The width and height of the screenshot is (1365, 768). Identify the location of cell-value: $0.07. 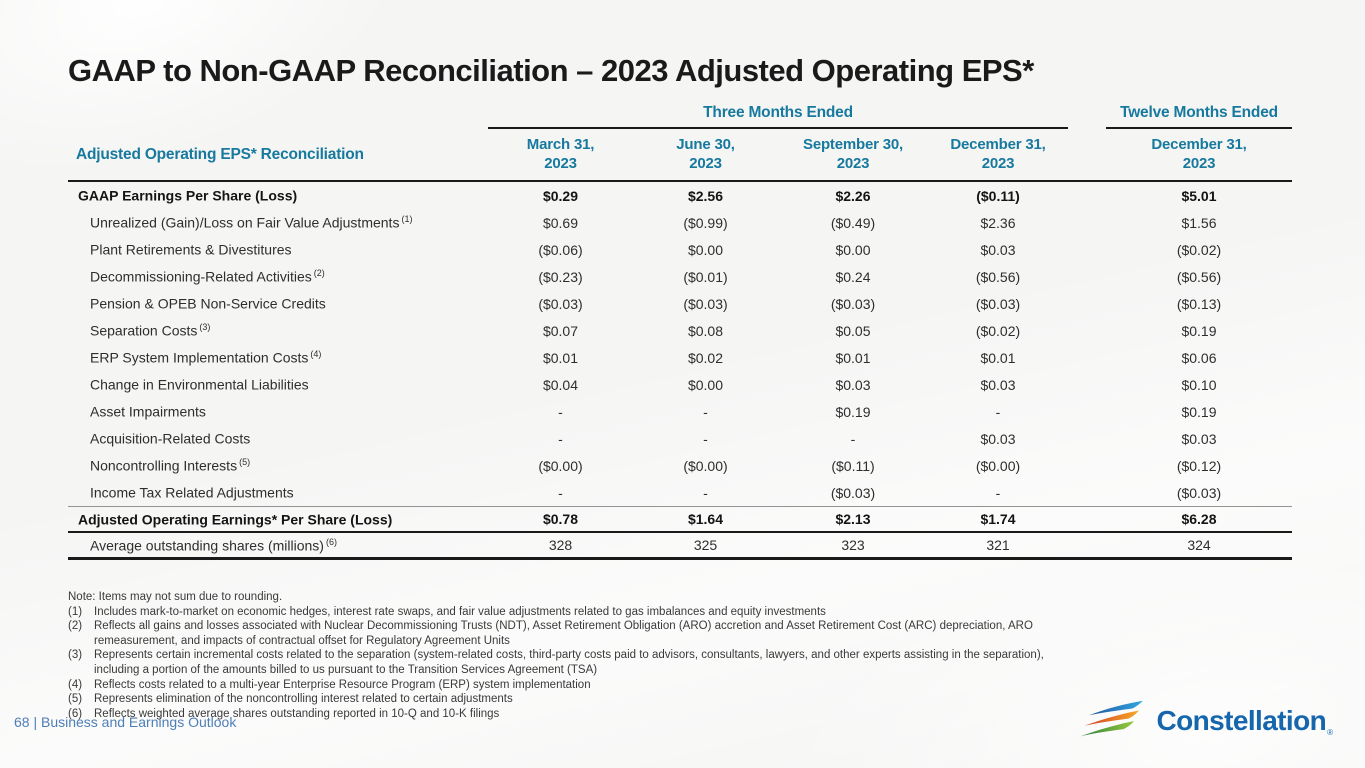
(560, 330).